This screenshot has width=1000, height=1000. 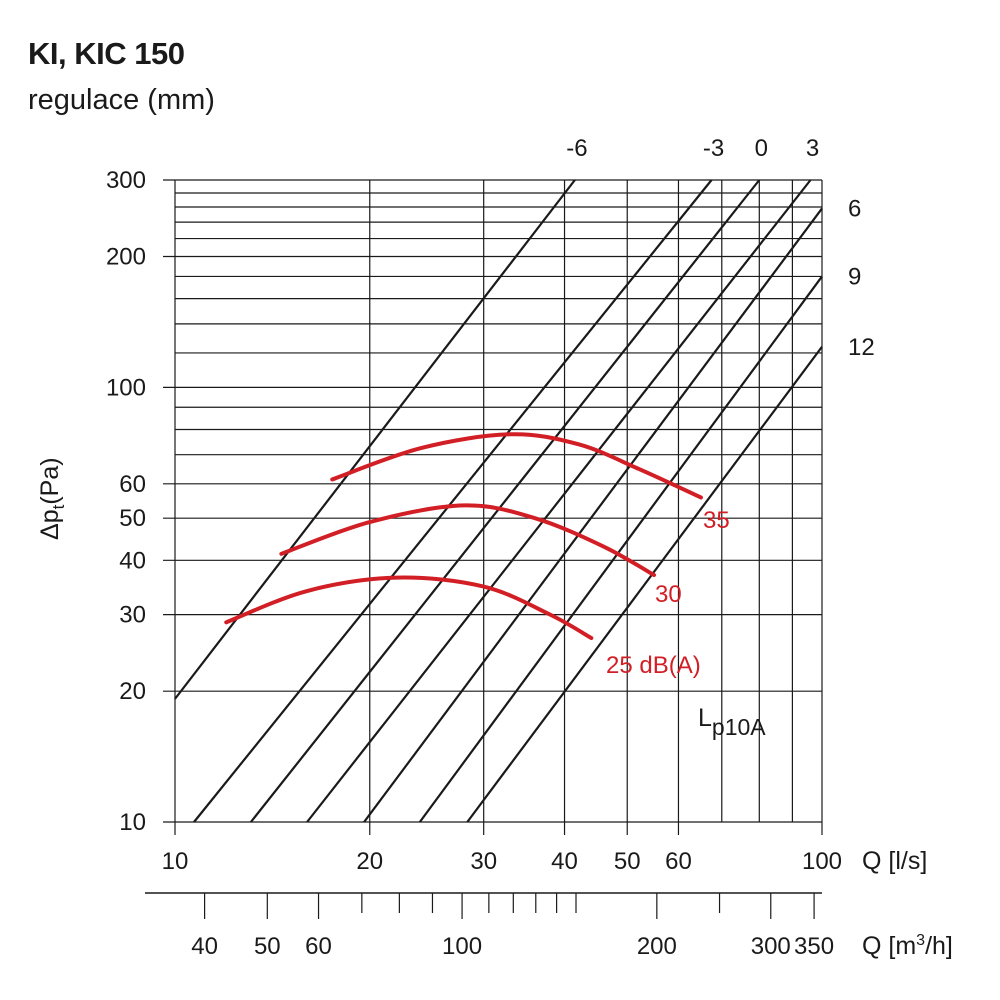 I want to click on secondary-tick-label: 100, so click(x=462, y=946).